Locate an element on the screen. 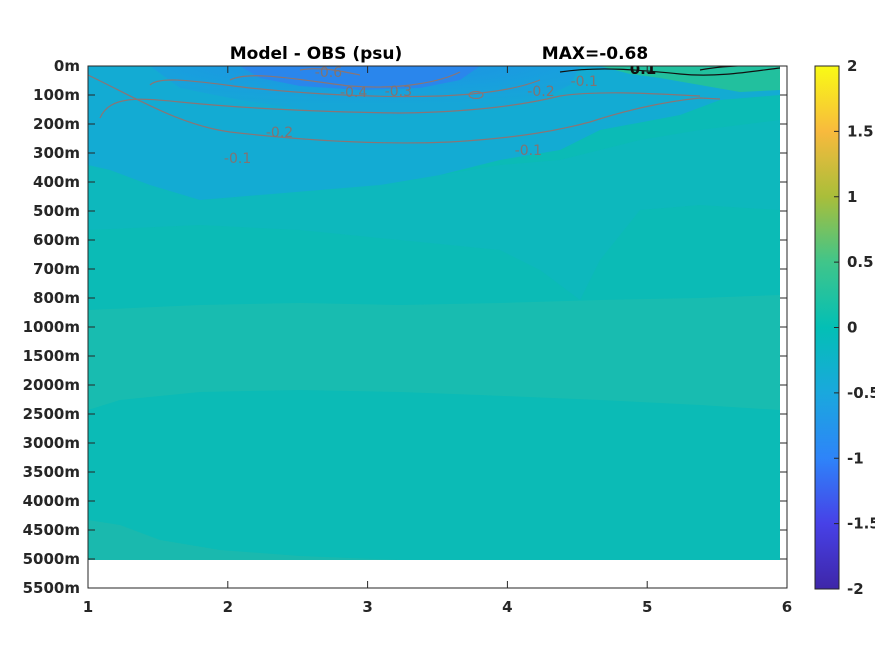 The height and width of the screenshot is (656, 875). y-tick-label: 3500m is located at coordinates (51, 472).